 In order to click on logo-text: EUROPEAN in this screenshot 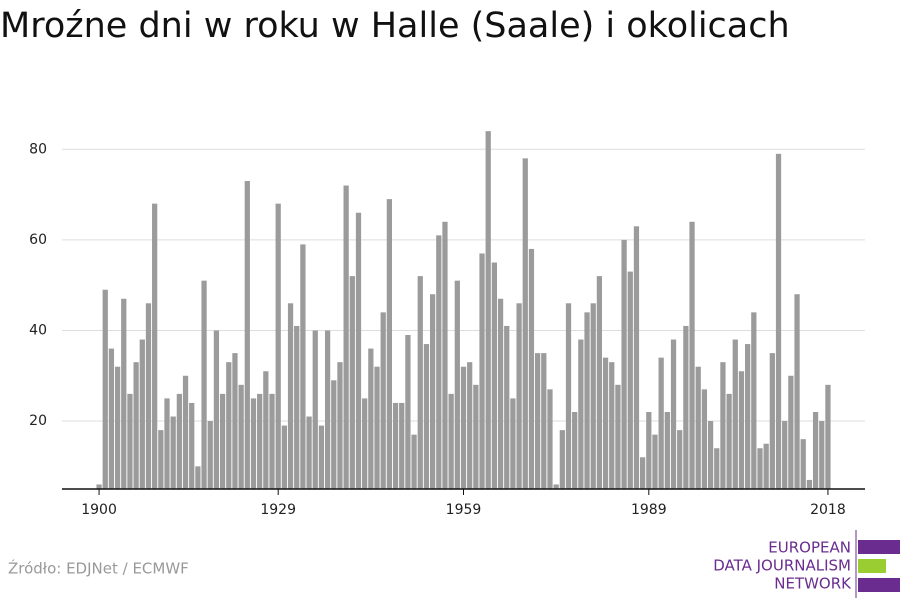, I will do `click(809, 548)`.